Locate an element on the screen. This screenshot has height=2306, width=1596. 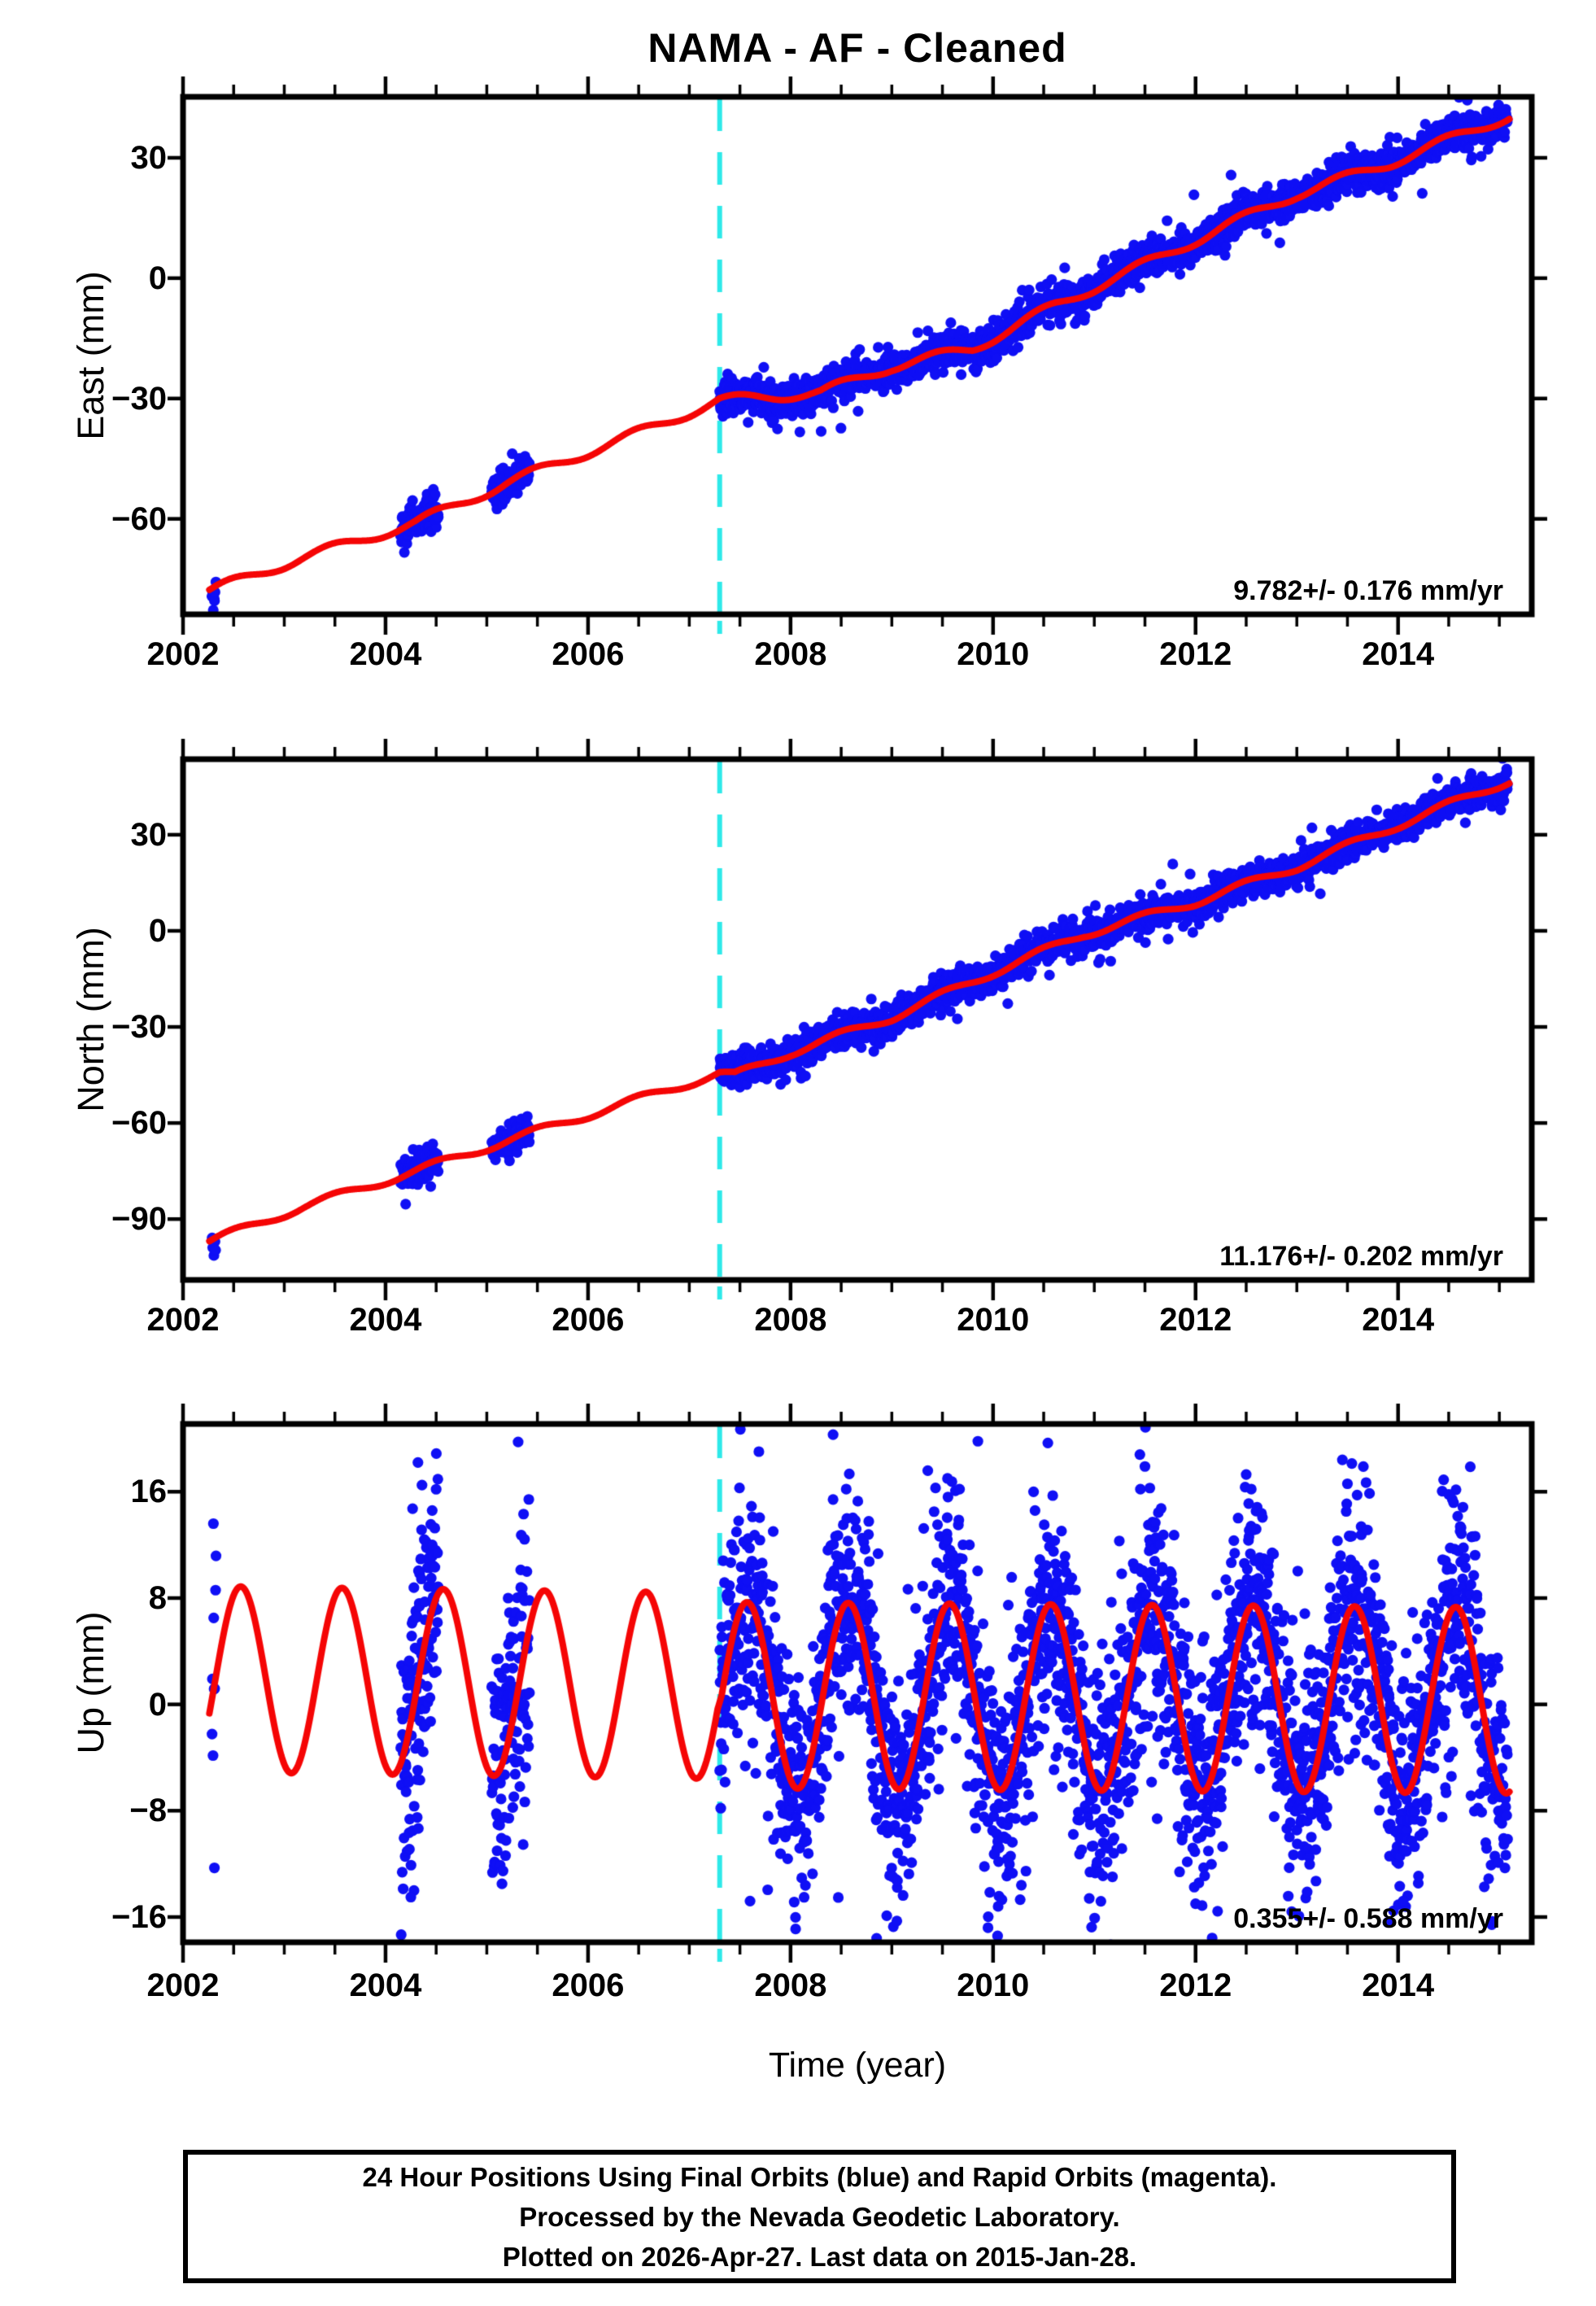
y-axis-label-up: Up (mm) is located at coordinates (90, 1683).